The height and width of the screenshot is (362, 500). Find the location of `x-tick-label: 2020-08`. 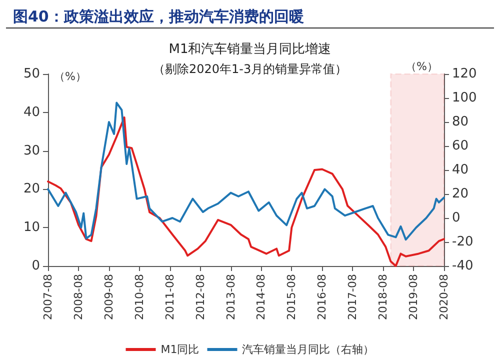

x-tick-label: 2020-08 is located at coordinates (444, 297).